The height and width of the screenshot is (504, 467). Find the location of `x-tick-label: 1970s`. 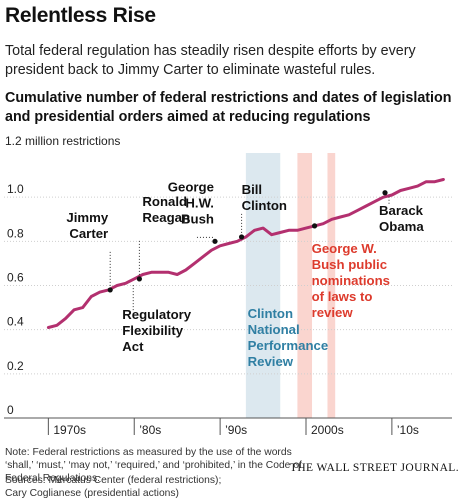

x-tick-label: 1970s is located at coordinates (69, 430).